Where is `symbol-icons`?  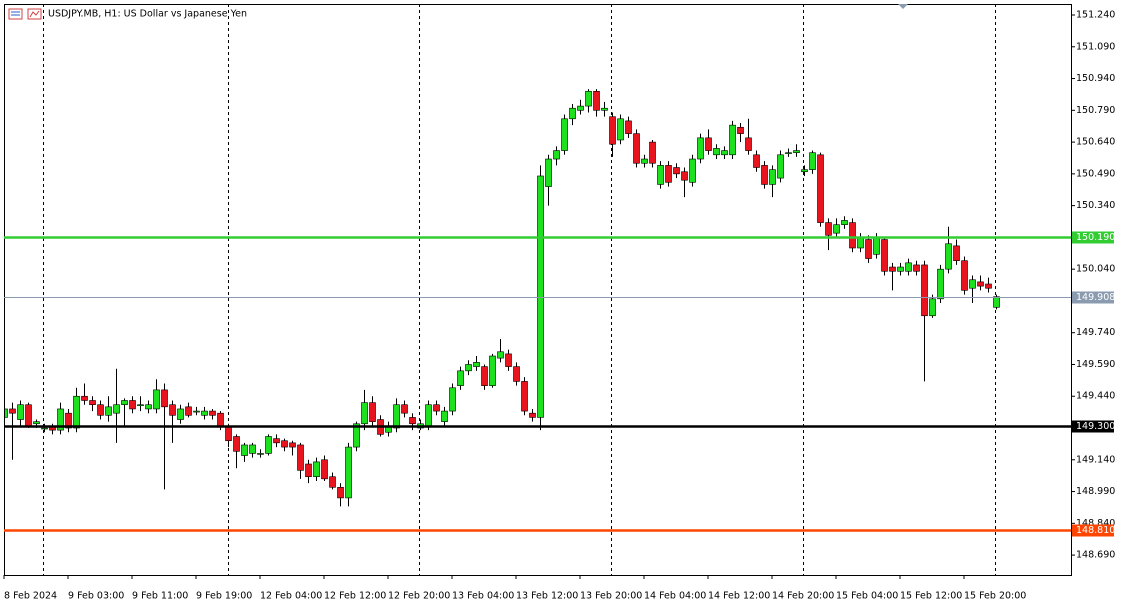
symbol-icons is located at coordinates (25, 14).